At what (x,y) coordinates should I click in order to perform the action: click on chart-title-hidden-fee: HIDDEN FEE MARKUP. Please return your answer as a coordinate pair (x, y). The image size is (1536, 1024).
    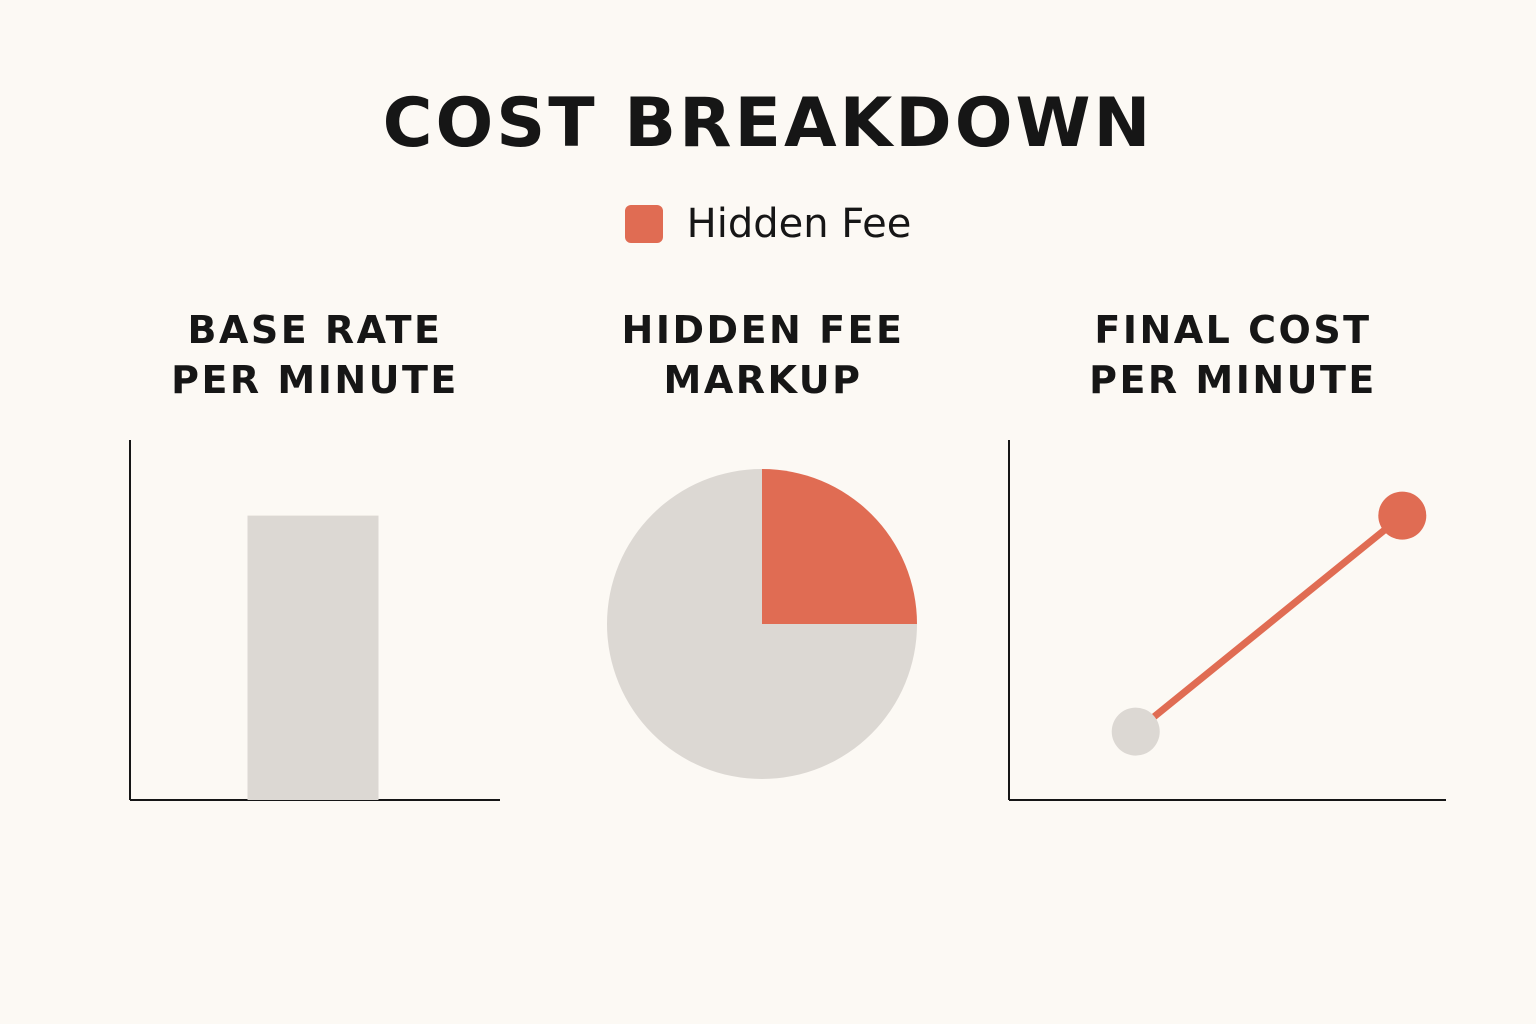
    Looking at the image, I should click on (763, 355).